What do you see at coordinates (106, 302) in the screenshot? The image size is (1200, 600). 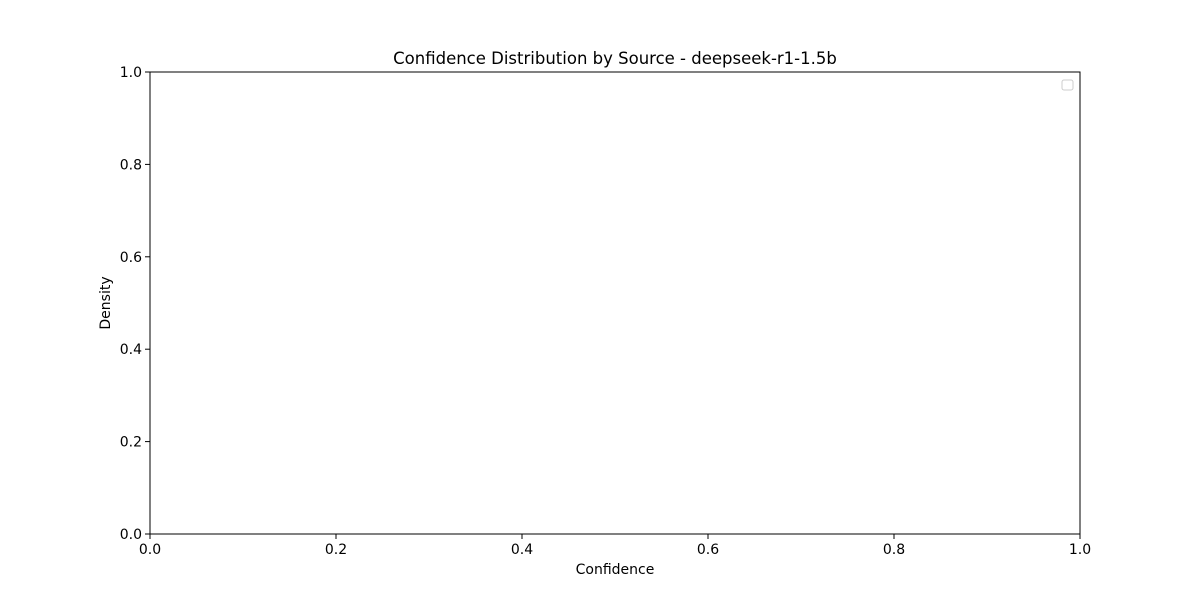 I see `y-axis-label: Density` at bounding box center [106, 302].